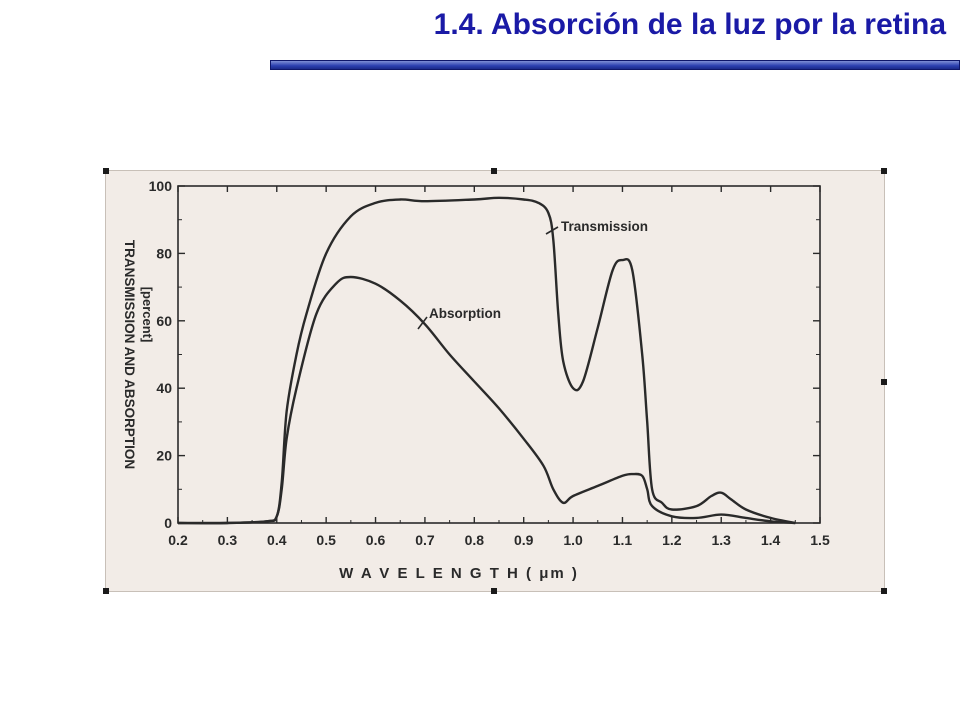 The height and width of the screenshot is (720, 960). Describe the element at coordinates (820, 540) in the screenshot. I see `x-tick-label: 1.5` at that location.